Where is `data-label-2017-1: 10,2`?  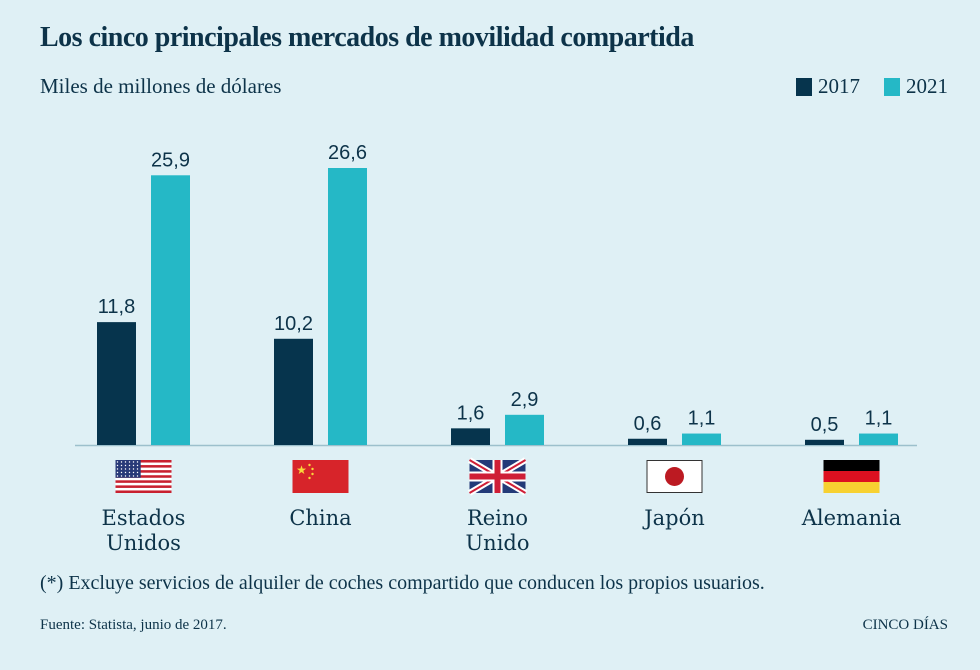
data-label-2017-1: 10,2 is located at coordinates (293, 324).